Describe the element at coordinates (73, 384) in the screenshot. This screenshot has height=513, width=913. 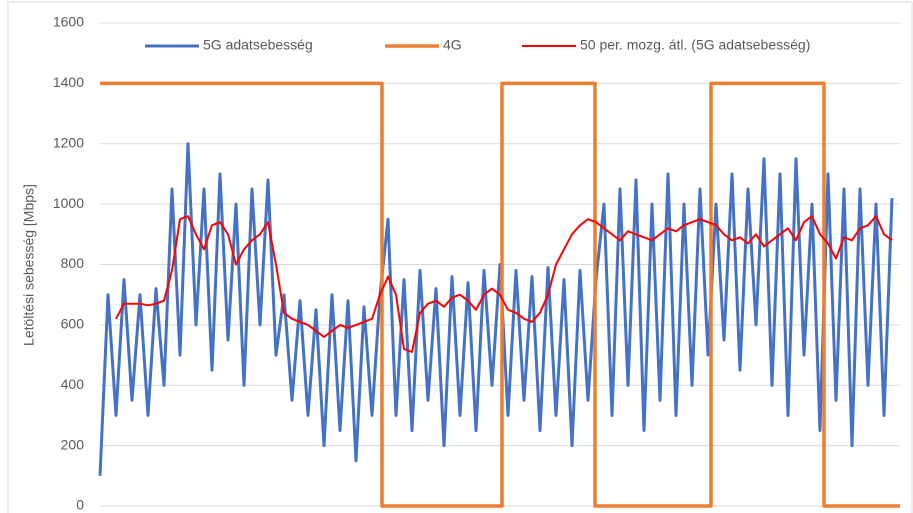
I see `y-tick-label: 400` at that location.